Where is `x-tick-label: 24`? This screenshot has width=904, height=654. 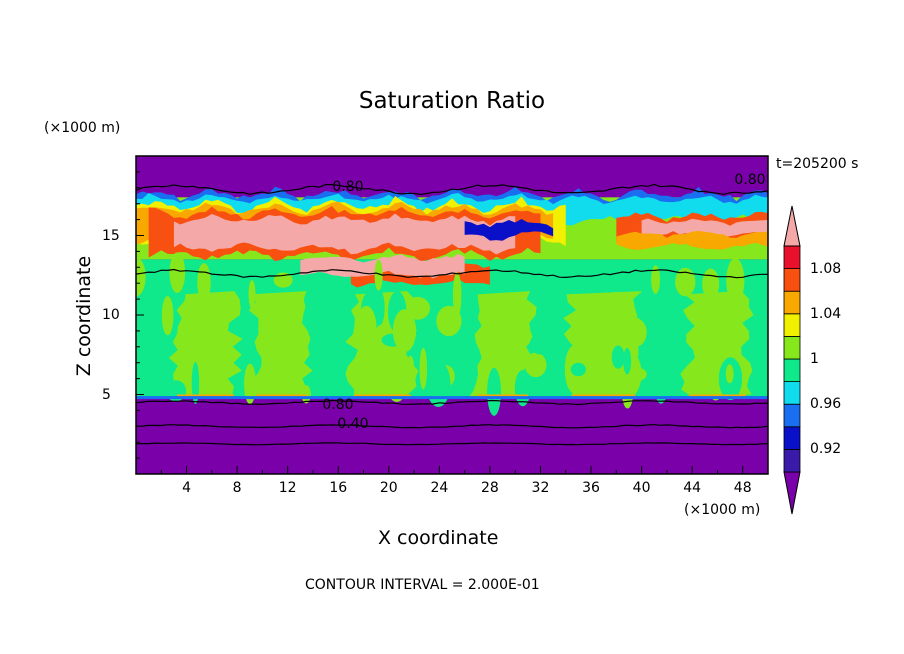 x-tick-label: 24 is located at coordinates (439, 488).